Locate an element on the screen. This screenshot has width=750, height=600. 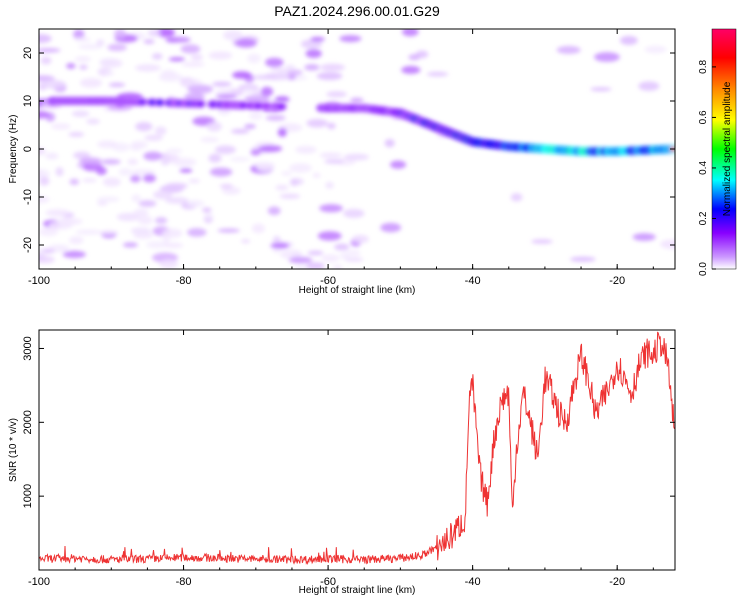
chart-title: PAZ1.2024.296.00.01.G29 is located at coordinates (357, 11).